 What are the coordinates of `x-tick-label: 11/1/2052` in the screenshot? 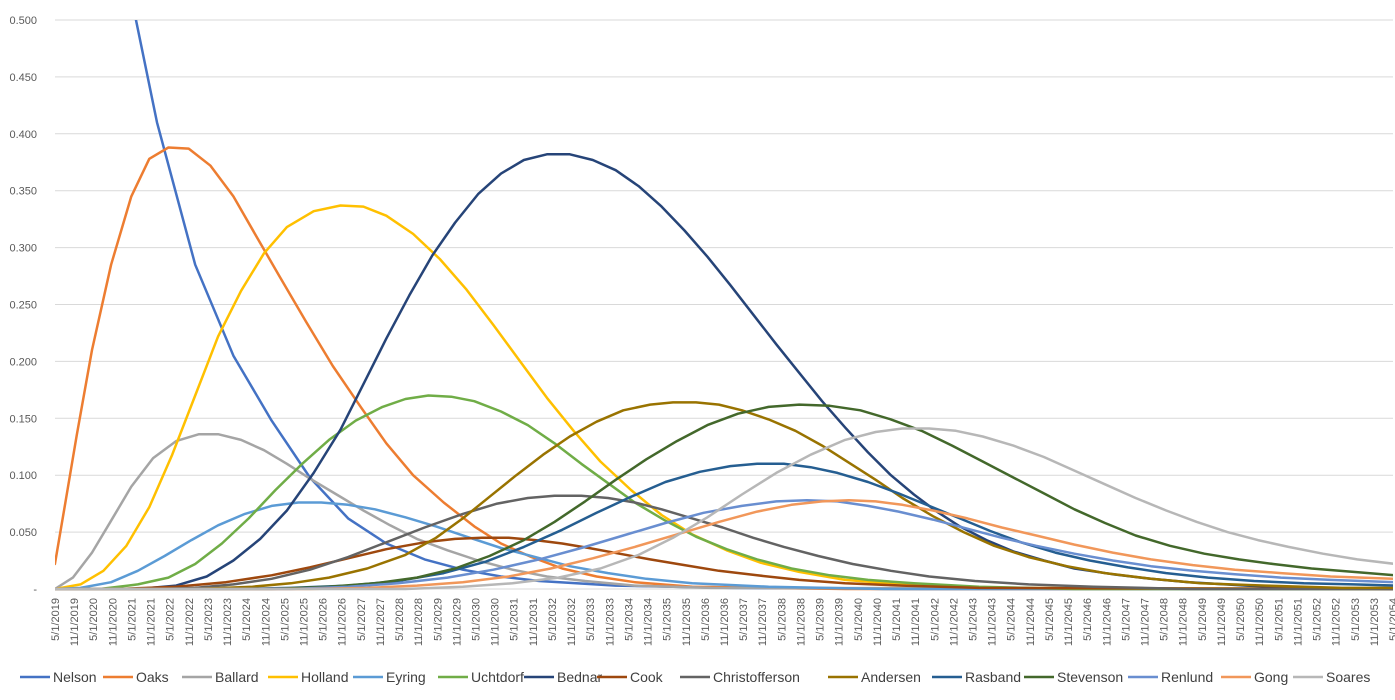 It's located at (1337, 622).